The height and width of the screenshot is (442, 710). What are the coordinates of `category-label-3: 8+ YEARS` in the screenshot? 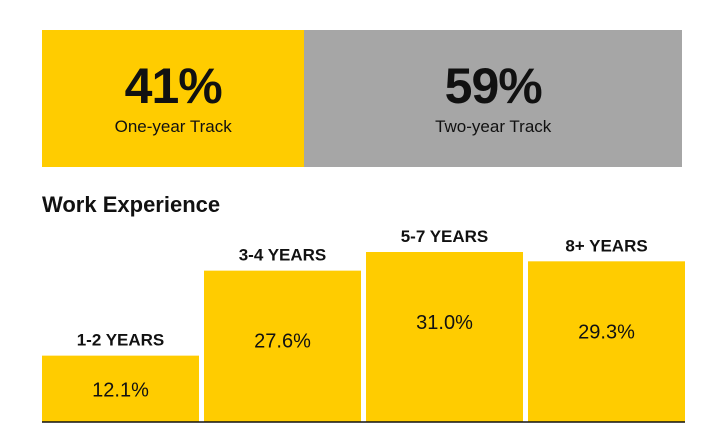 It's located at (606, 245).